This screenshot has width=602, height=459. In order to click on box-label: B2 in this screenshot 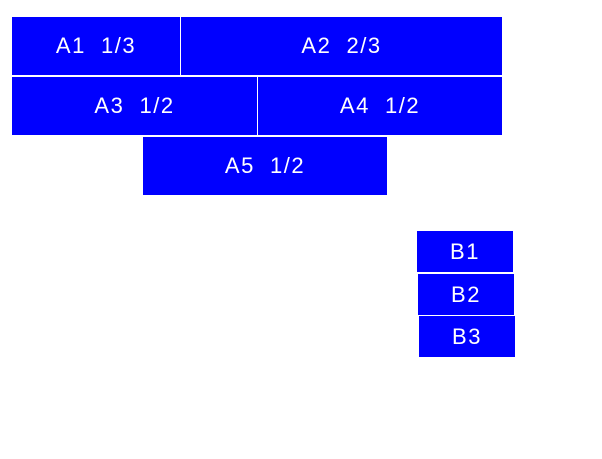, I will do `click(466, 294)`.